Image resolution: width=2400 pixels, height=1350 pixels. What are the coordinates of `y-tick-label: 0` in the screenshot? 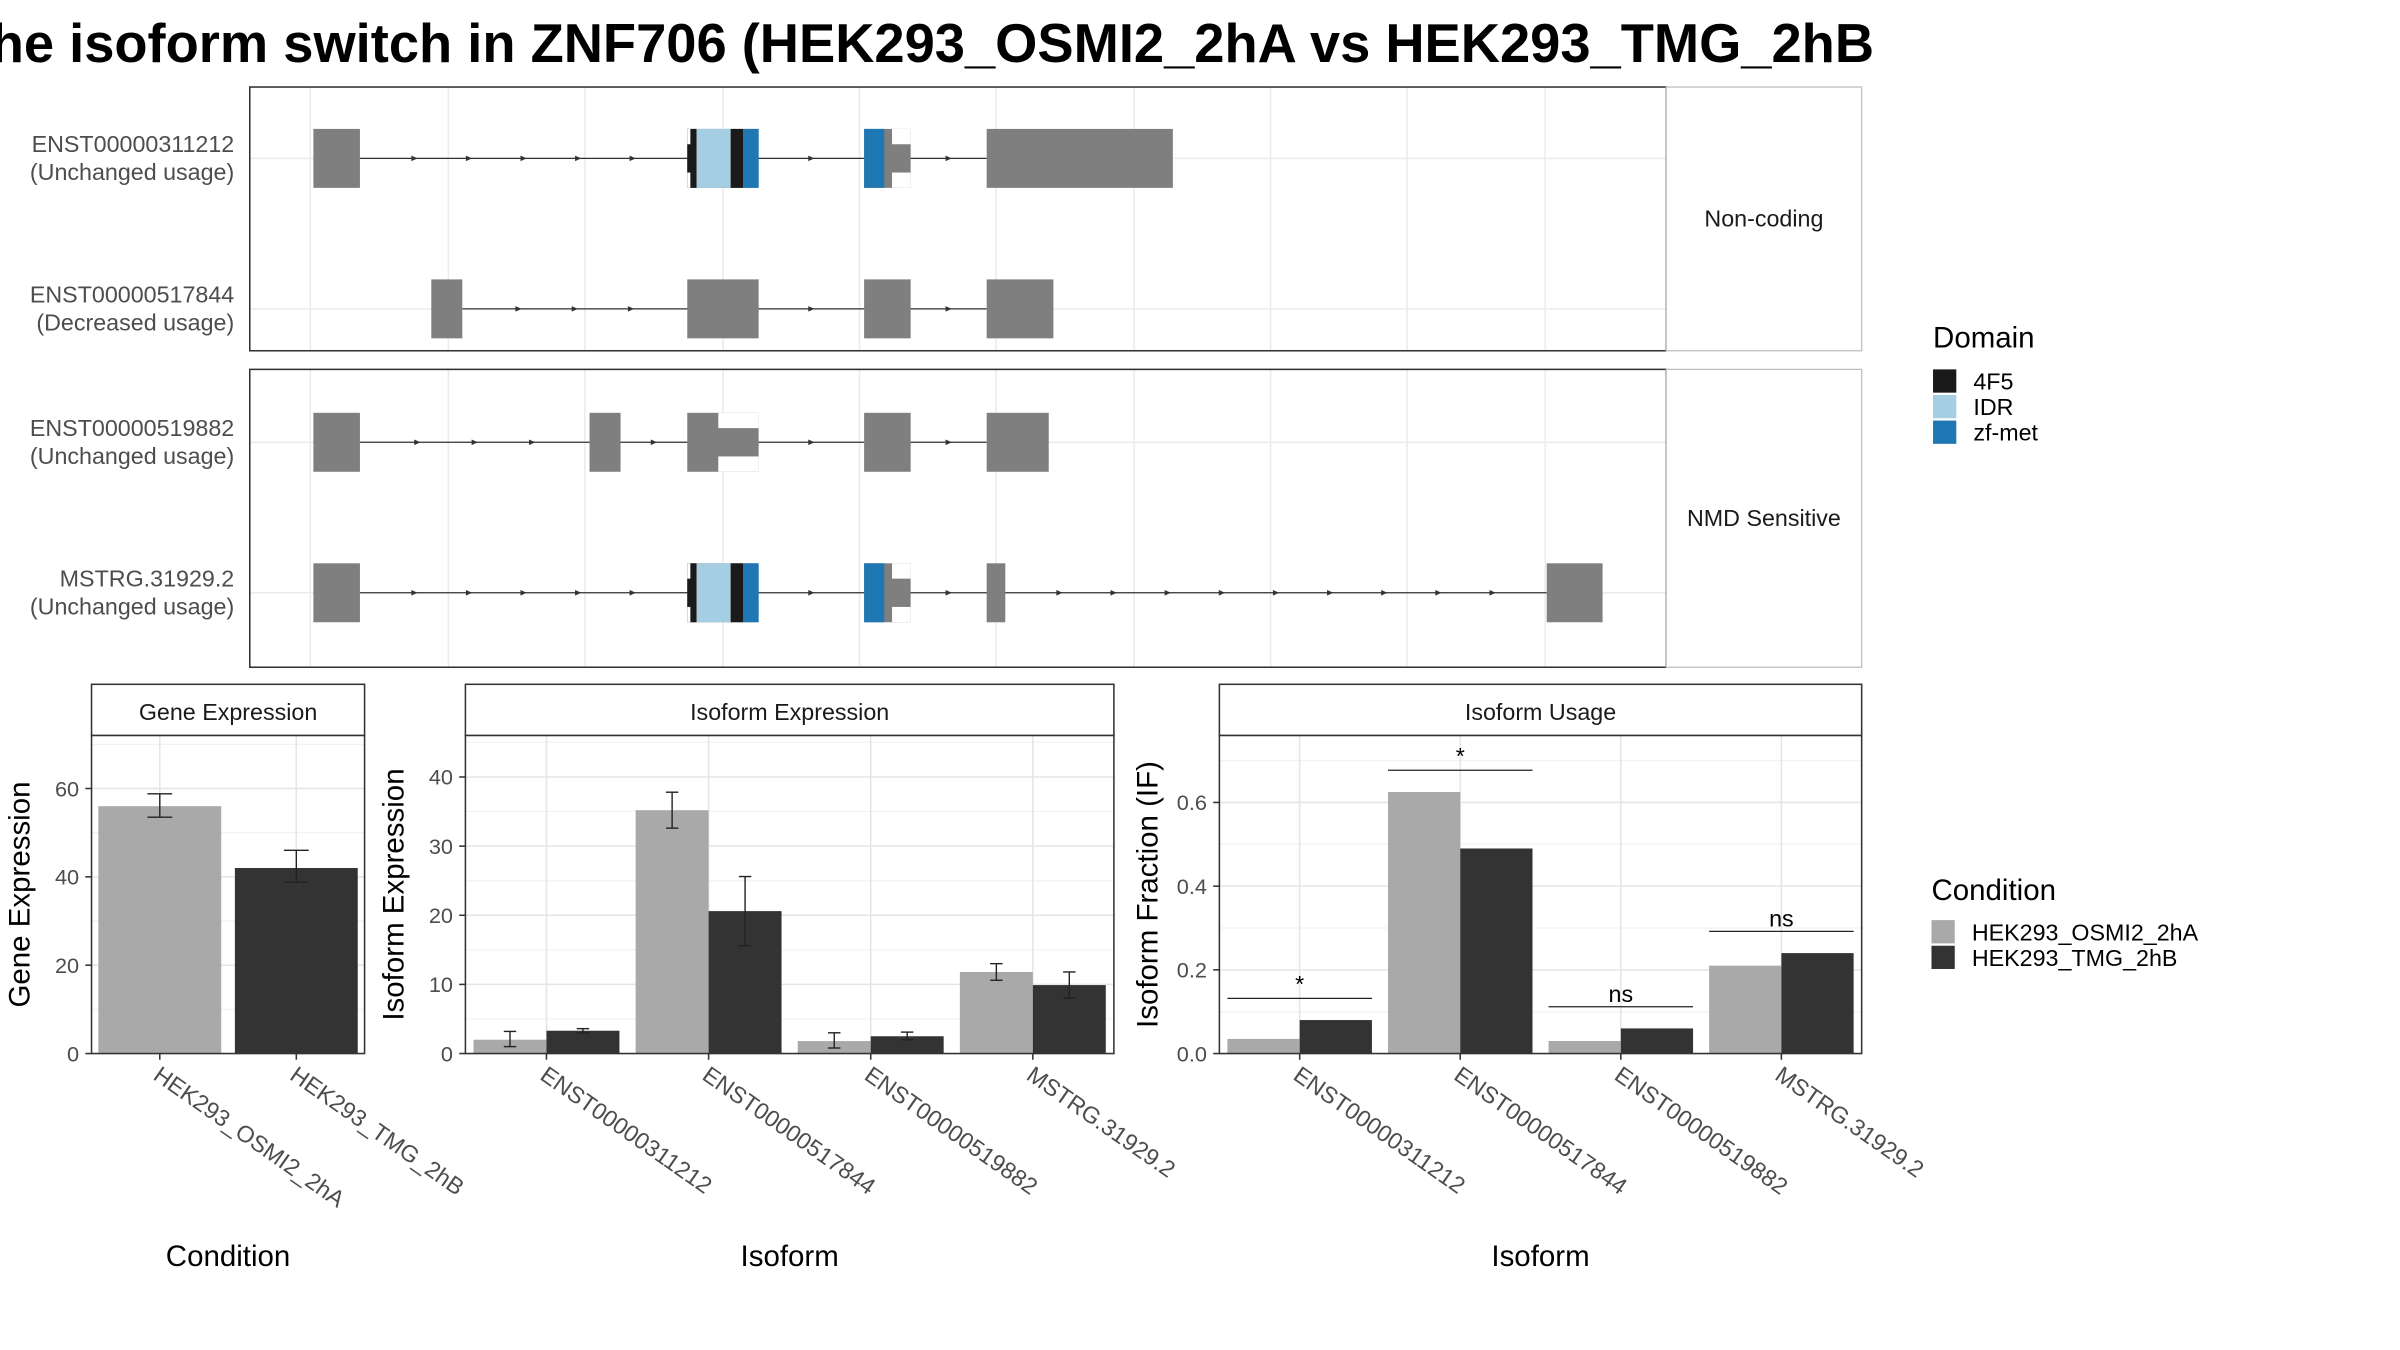 It's located at (447, 1053).